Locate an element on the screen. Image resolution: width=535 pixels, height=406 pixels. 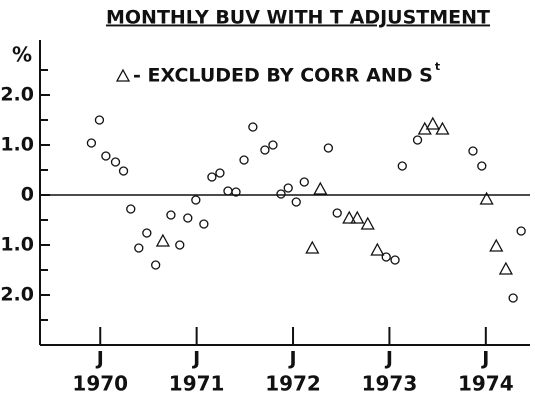
y-tick-label: 0 is located at coordinates (27, 195).